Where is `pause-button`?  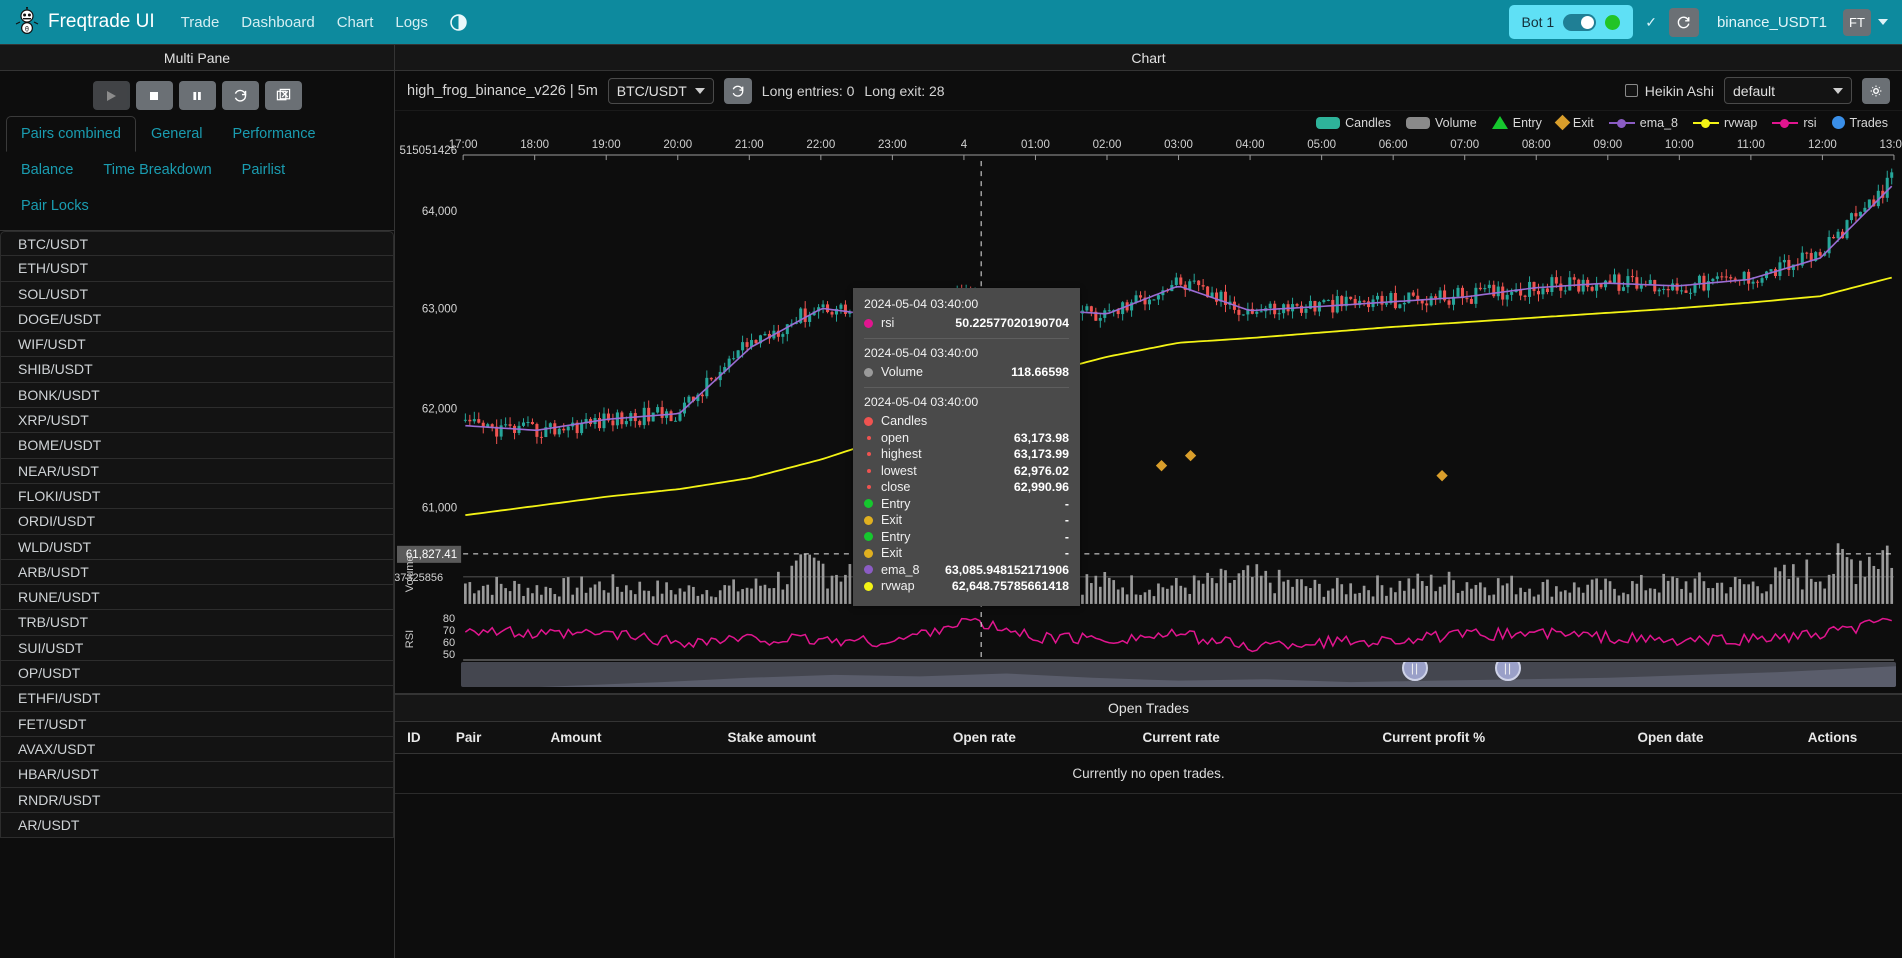 pause-button is located at coordinates (197, 95).